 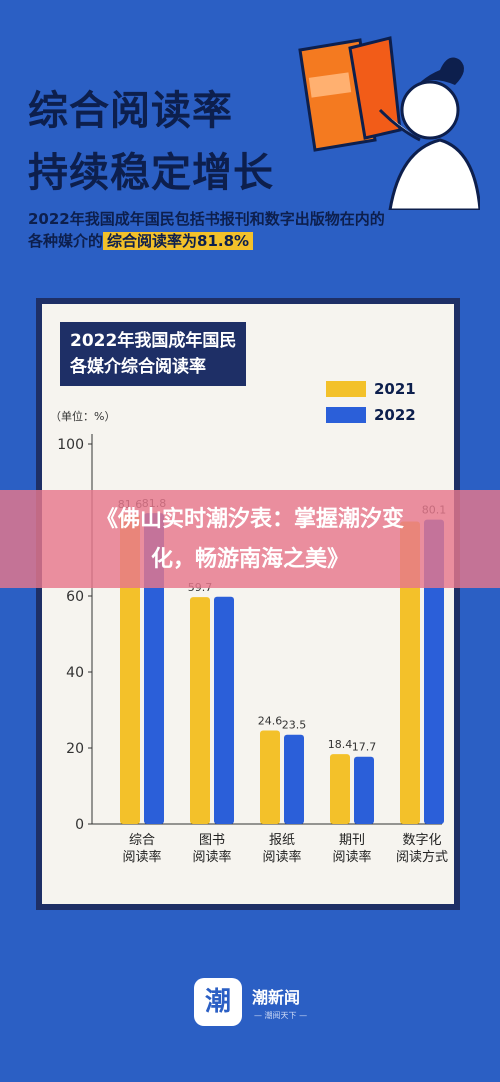 I want to click on legend-swatch-2021, so click(x=346, y=389).